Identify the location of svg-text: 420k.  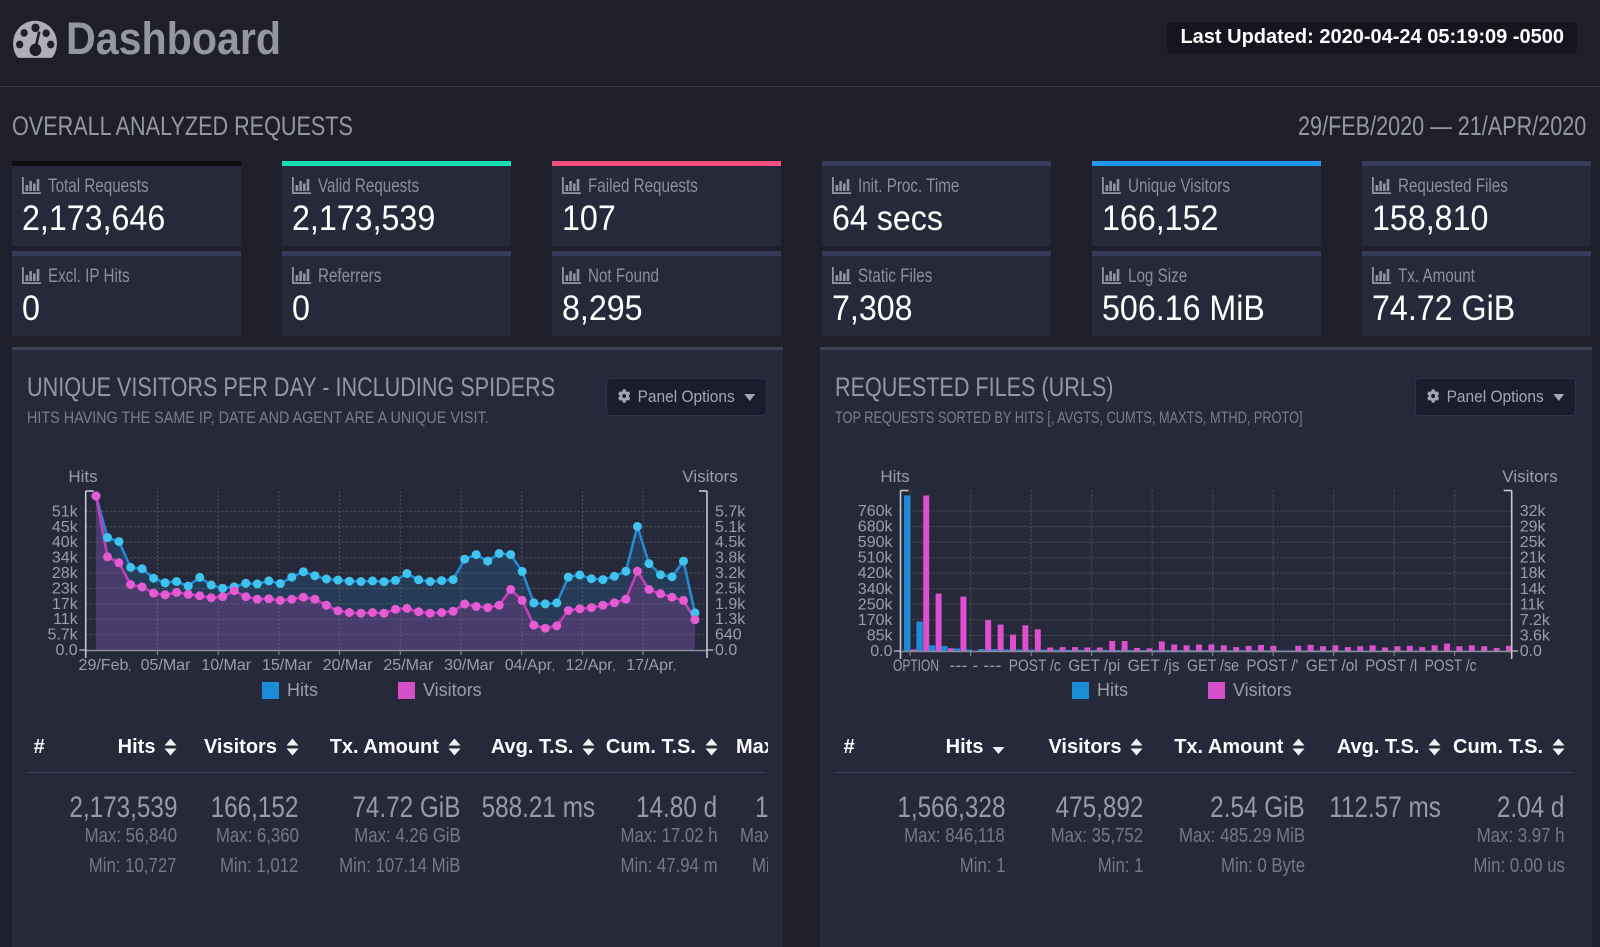
(876, 573).